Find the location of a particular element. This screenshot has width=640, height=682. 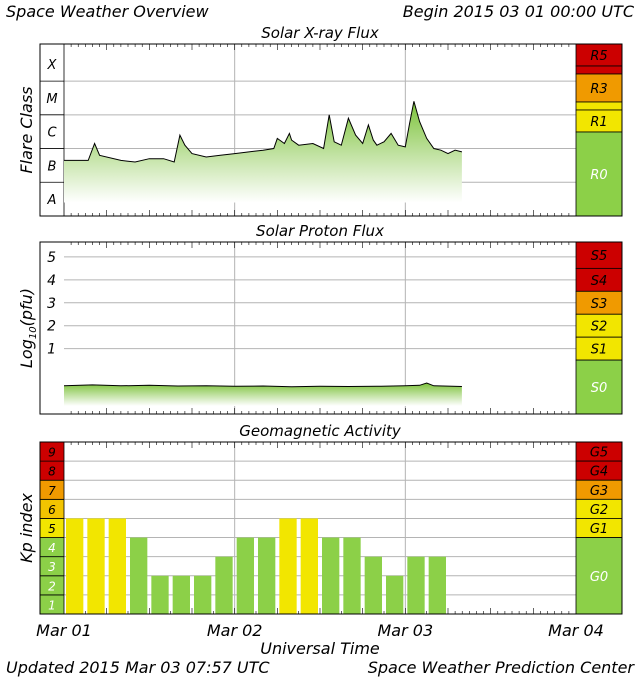

time-axis: Mar 01 Mar 02 Mar 03 Mar 04 Universal Time is located at coordinates (320, 639).